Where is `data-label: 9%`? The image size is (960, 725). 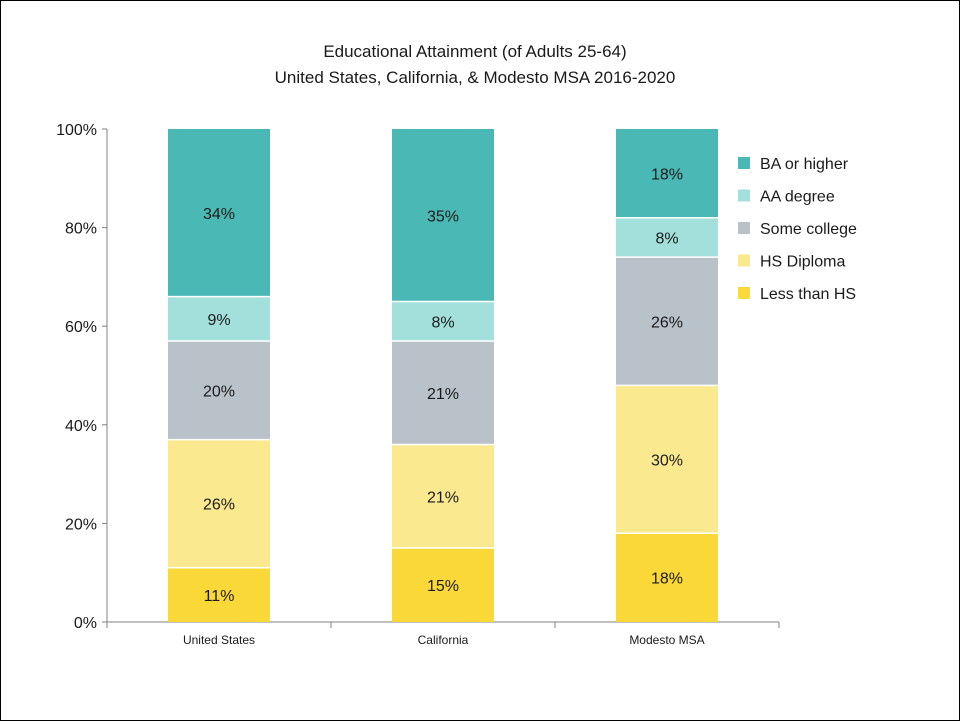 data-label: 9% is located at coordinates (218, 320).